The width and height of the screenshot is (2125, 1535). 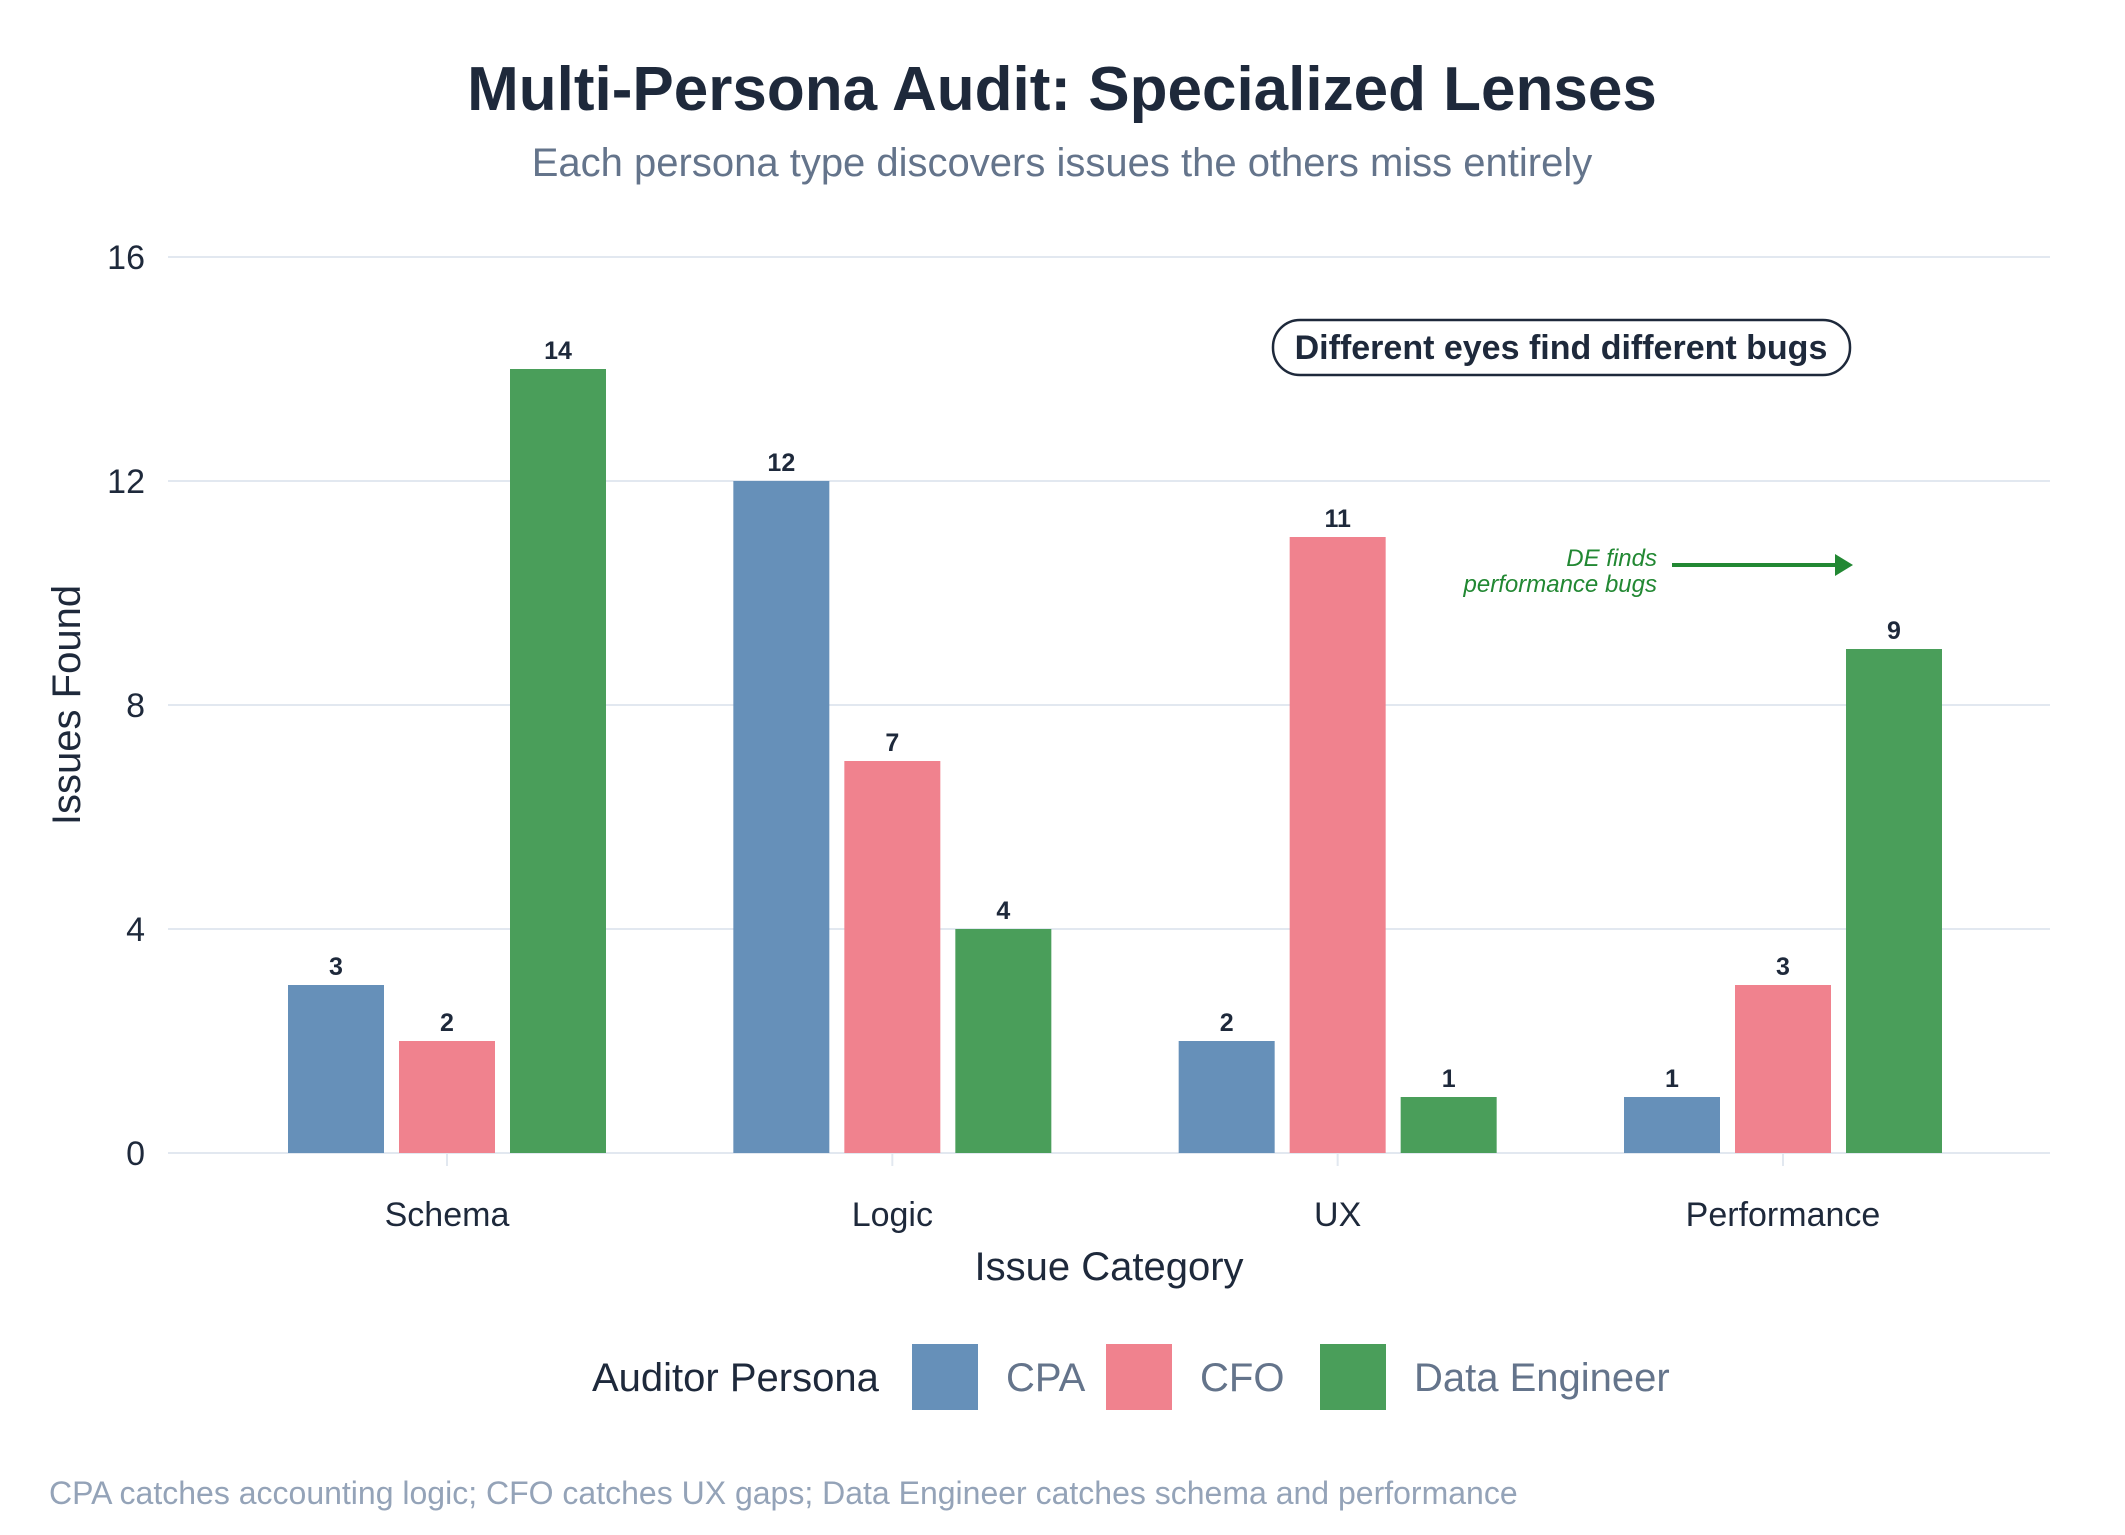 What do you see at coordinates (1337, 519) in the screenshot?
I see `value-label: 11` at bounding box center [1337, 519].